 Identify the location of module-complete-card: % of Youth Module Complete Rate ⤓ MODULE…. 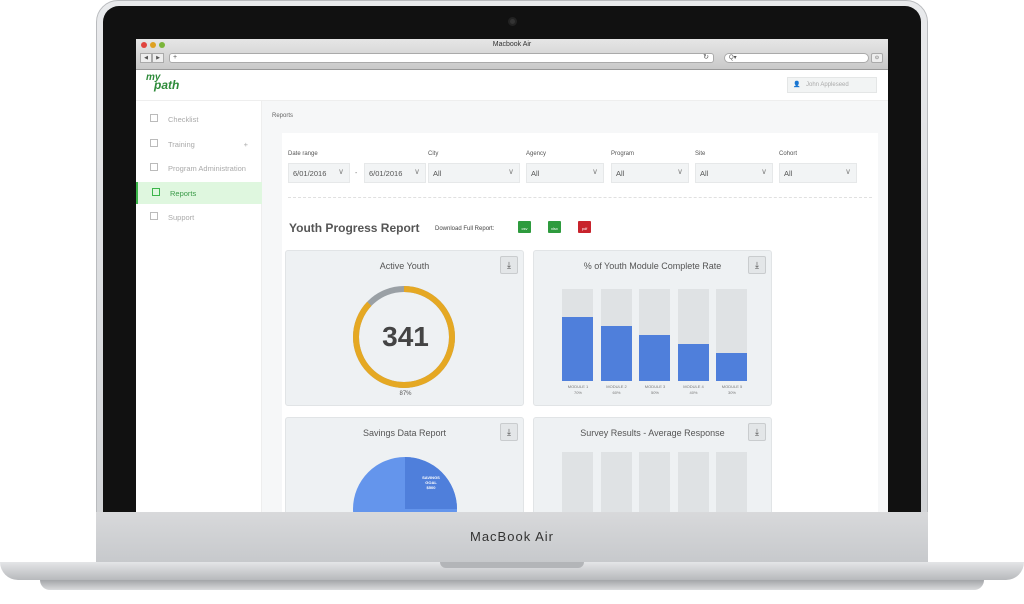
(652, 328).